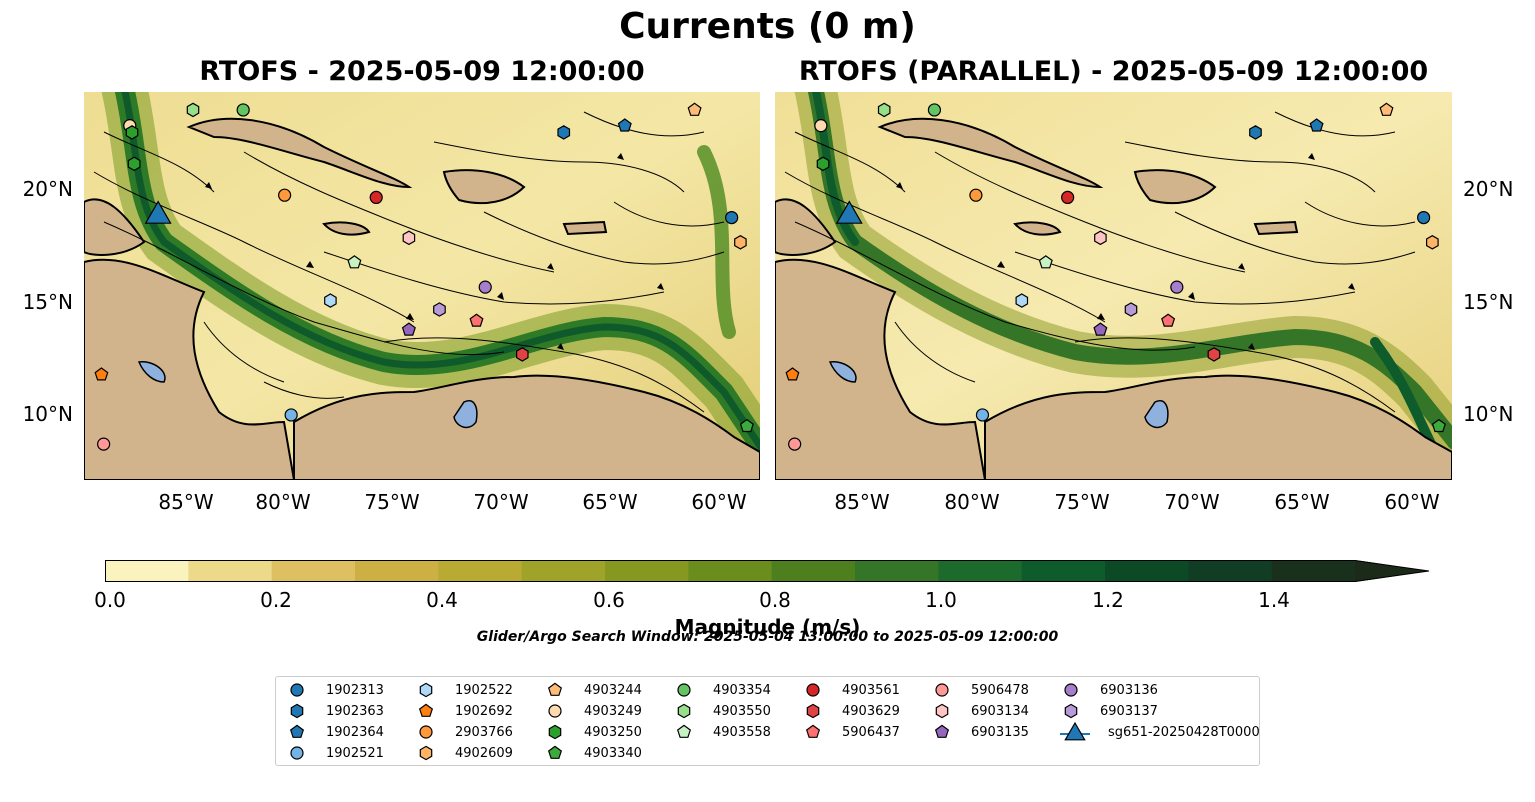 The height and width of the screenshot is (802, 1535). I want to click on legend-item: 1902522, so click(464, 690).